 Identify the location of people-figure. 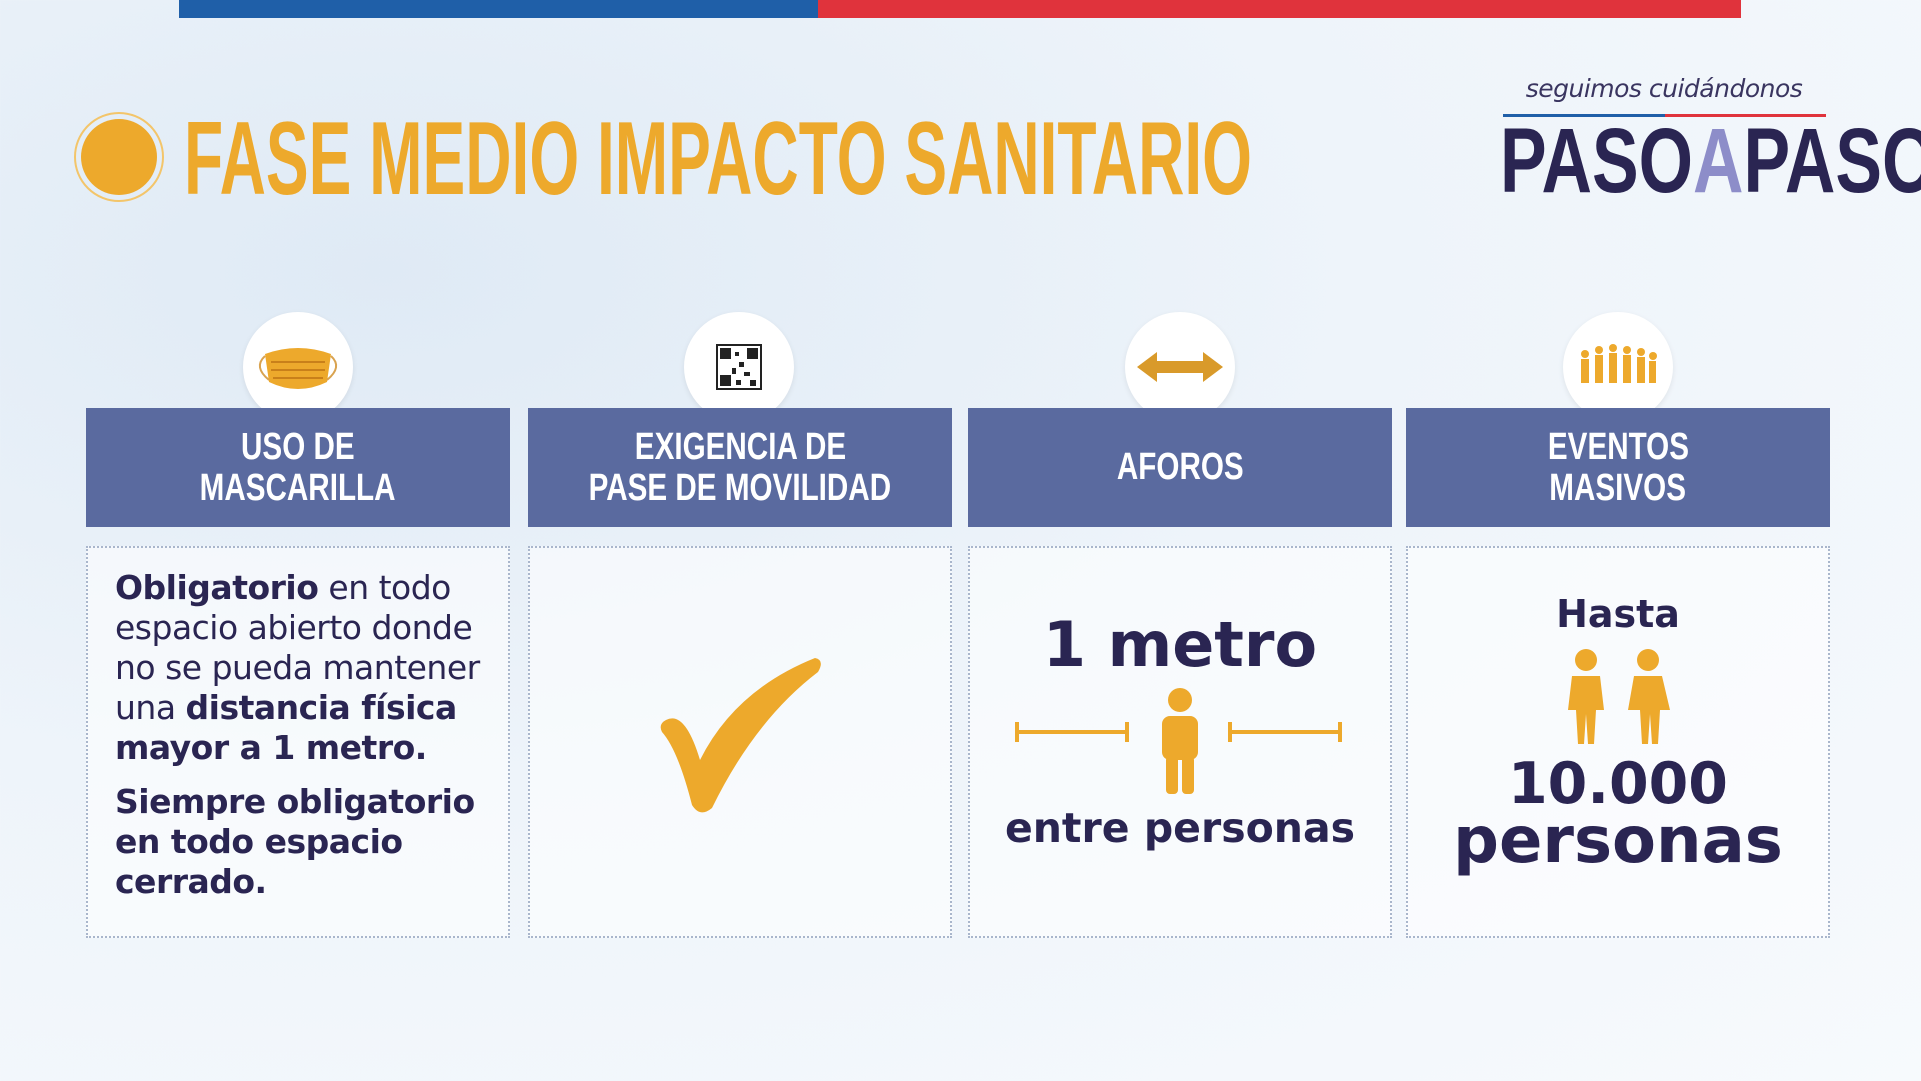
(1619, 696).